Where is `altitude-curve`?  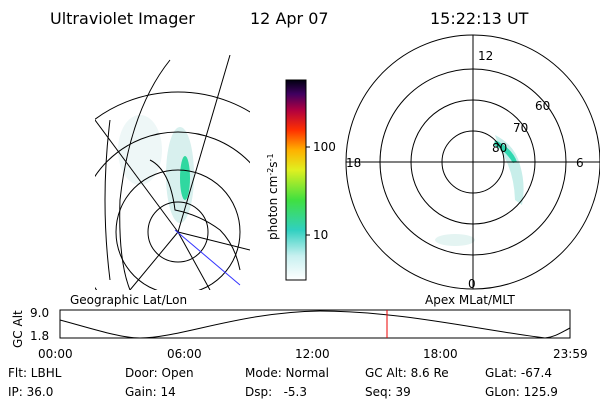
altitude-curve is located at coordinates (315, 324).